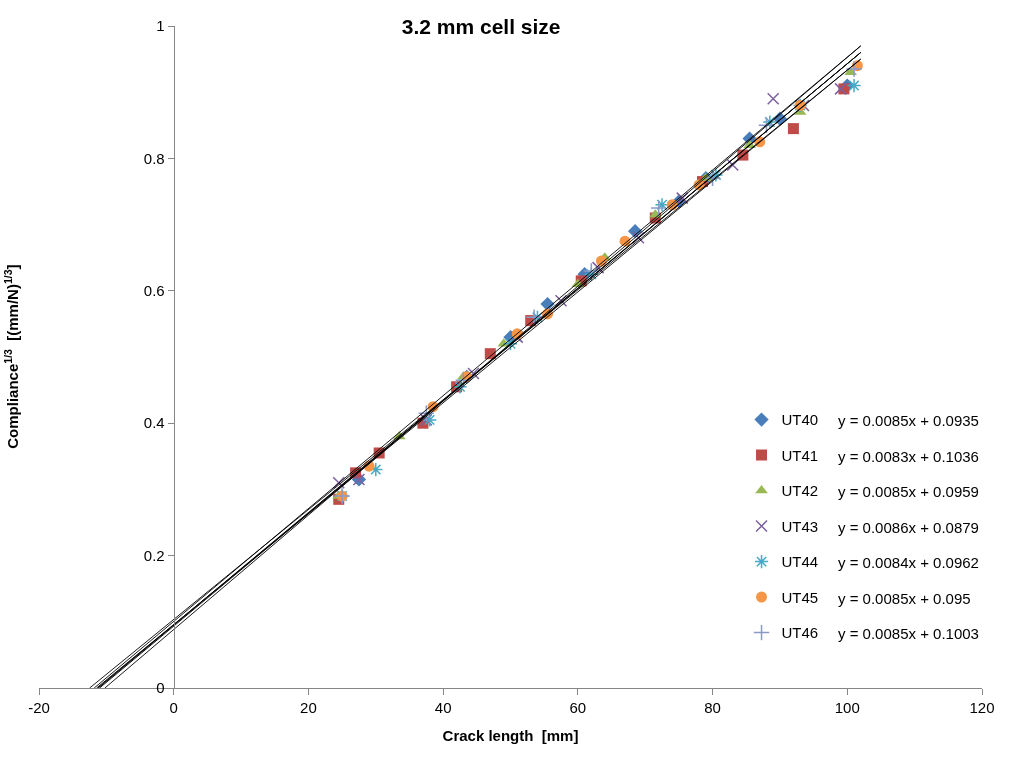 The width and height of the screenshot is (1013, 762). What do you see at coordinates (908, 633) in the screenshot?
I see `annotation: y = 0.0085x + 0.1003` at bounding box center [908, 633].